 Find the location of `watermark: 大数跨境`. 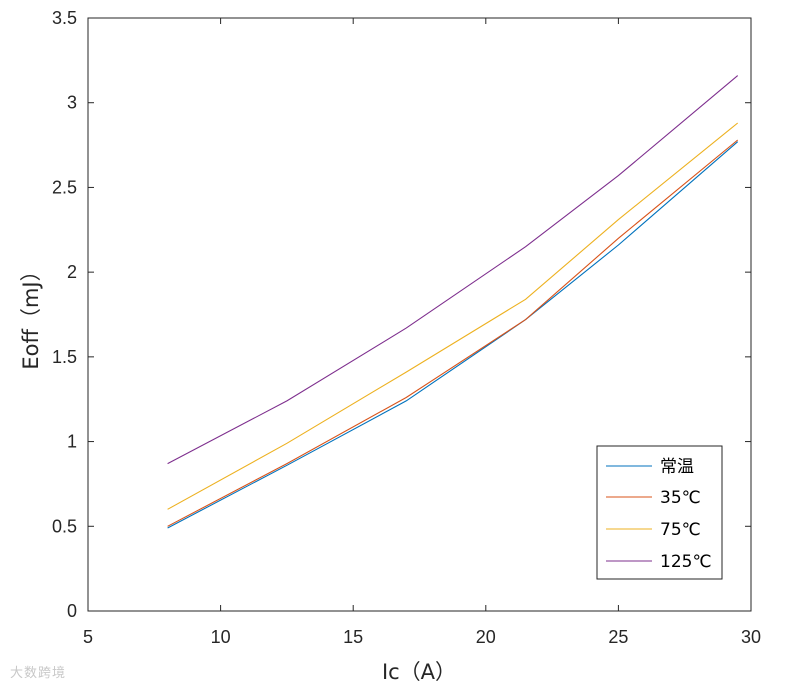

watermark: 大数跨境 is located at coordinates (38, 673).